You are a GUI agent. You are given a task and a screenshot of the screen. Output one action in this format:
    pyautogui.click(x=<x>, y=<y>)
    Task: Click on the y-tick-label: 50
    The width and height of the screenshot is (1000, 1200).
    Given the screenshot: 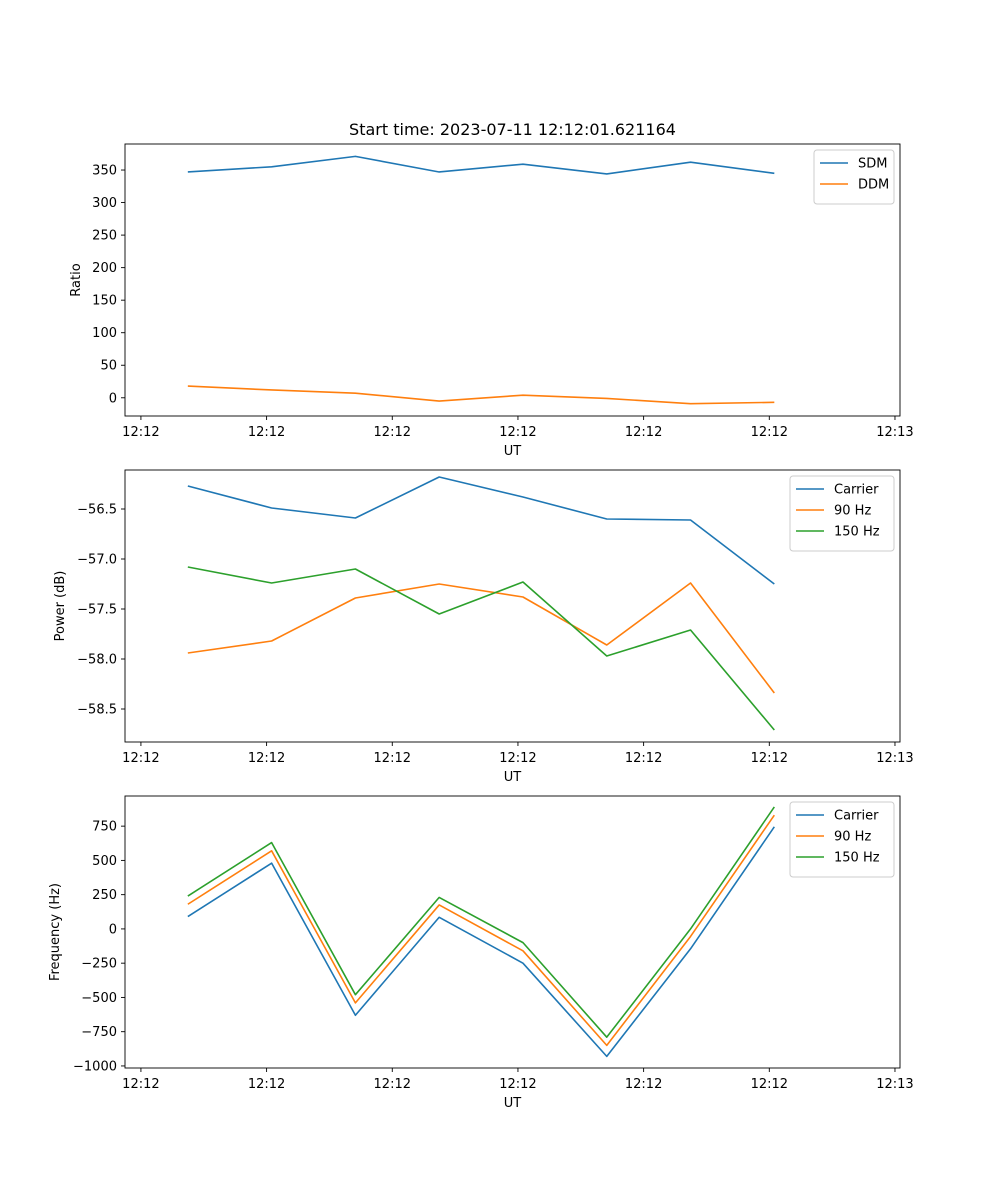 What is the action you would take?
    pyautogui.click(x=108, y=366)
    